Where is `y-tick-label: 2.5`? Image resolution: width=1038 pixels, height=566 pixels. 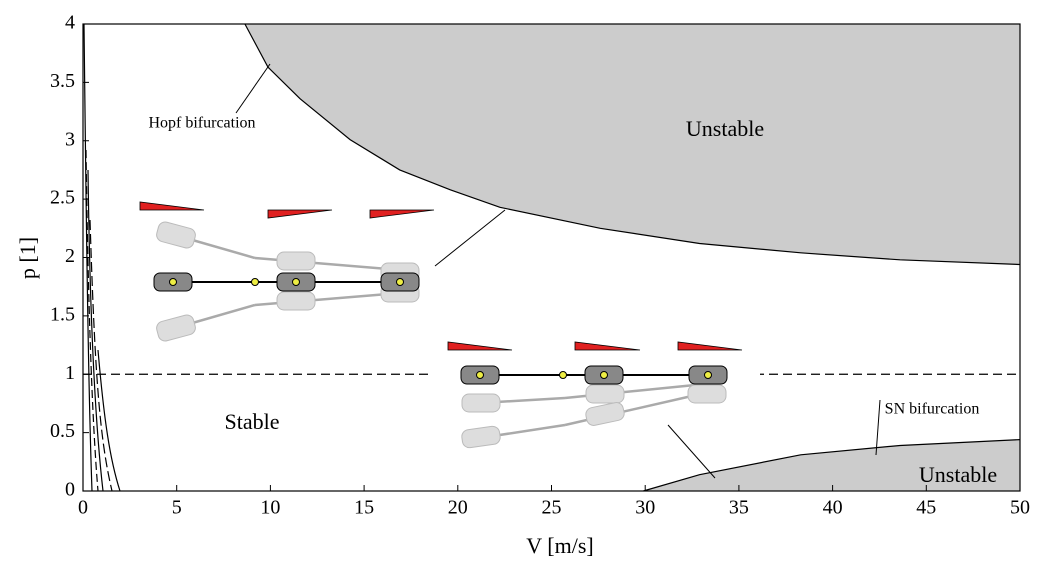
y-tick-label: 2.5 is located at coordinates (62, 198).